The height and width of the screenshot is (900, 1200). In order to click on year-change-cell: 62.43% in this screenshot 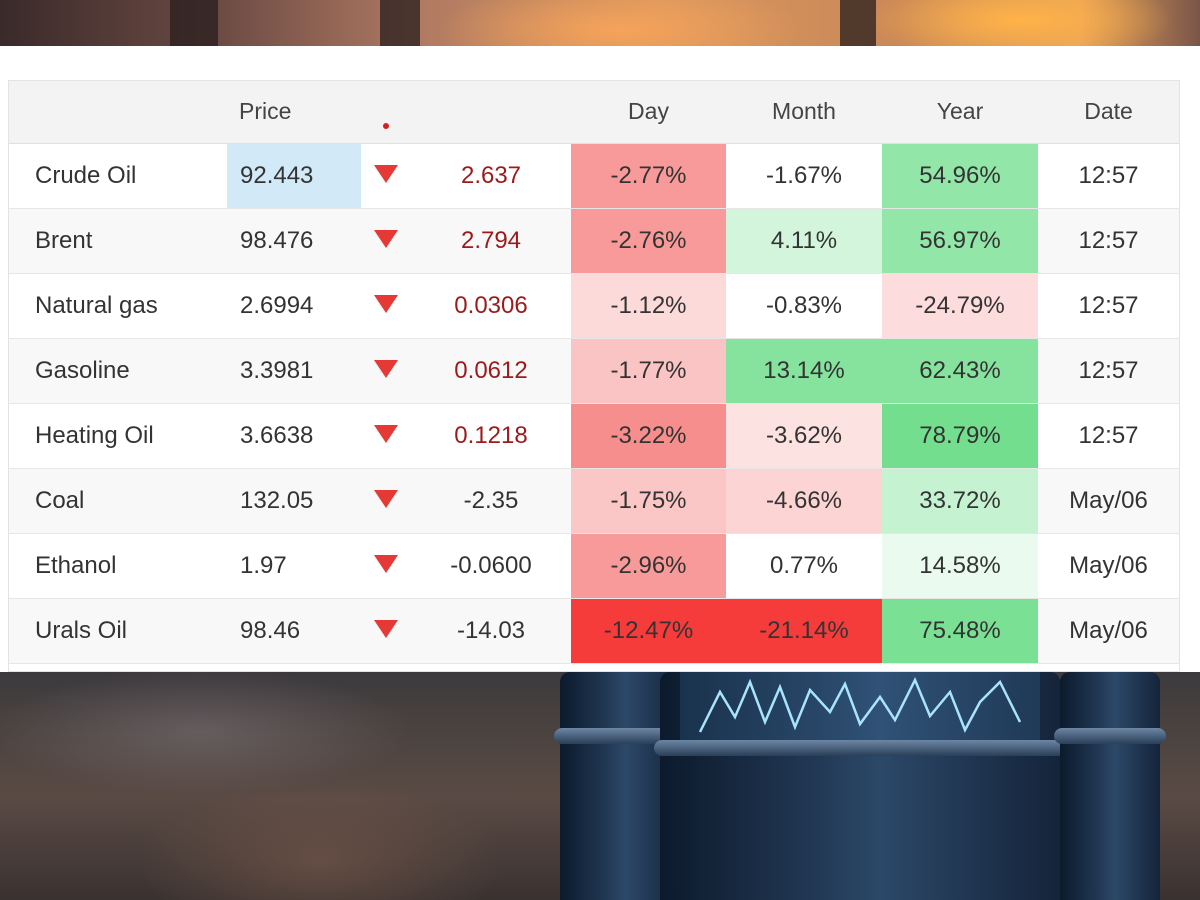, I will do `click(960, 371)`.